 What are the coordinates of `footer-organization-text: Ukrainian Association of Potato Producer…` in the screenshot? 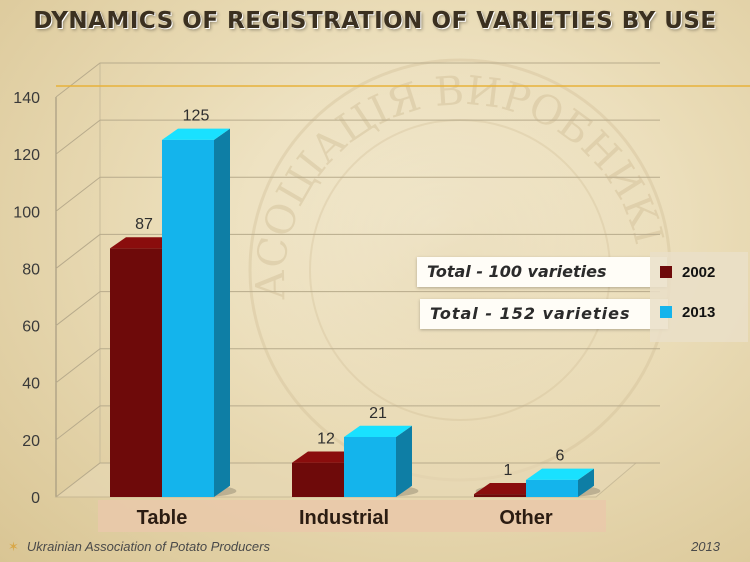 It's located at (148, 546).